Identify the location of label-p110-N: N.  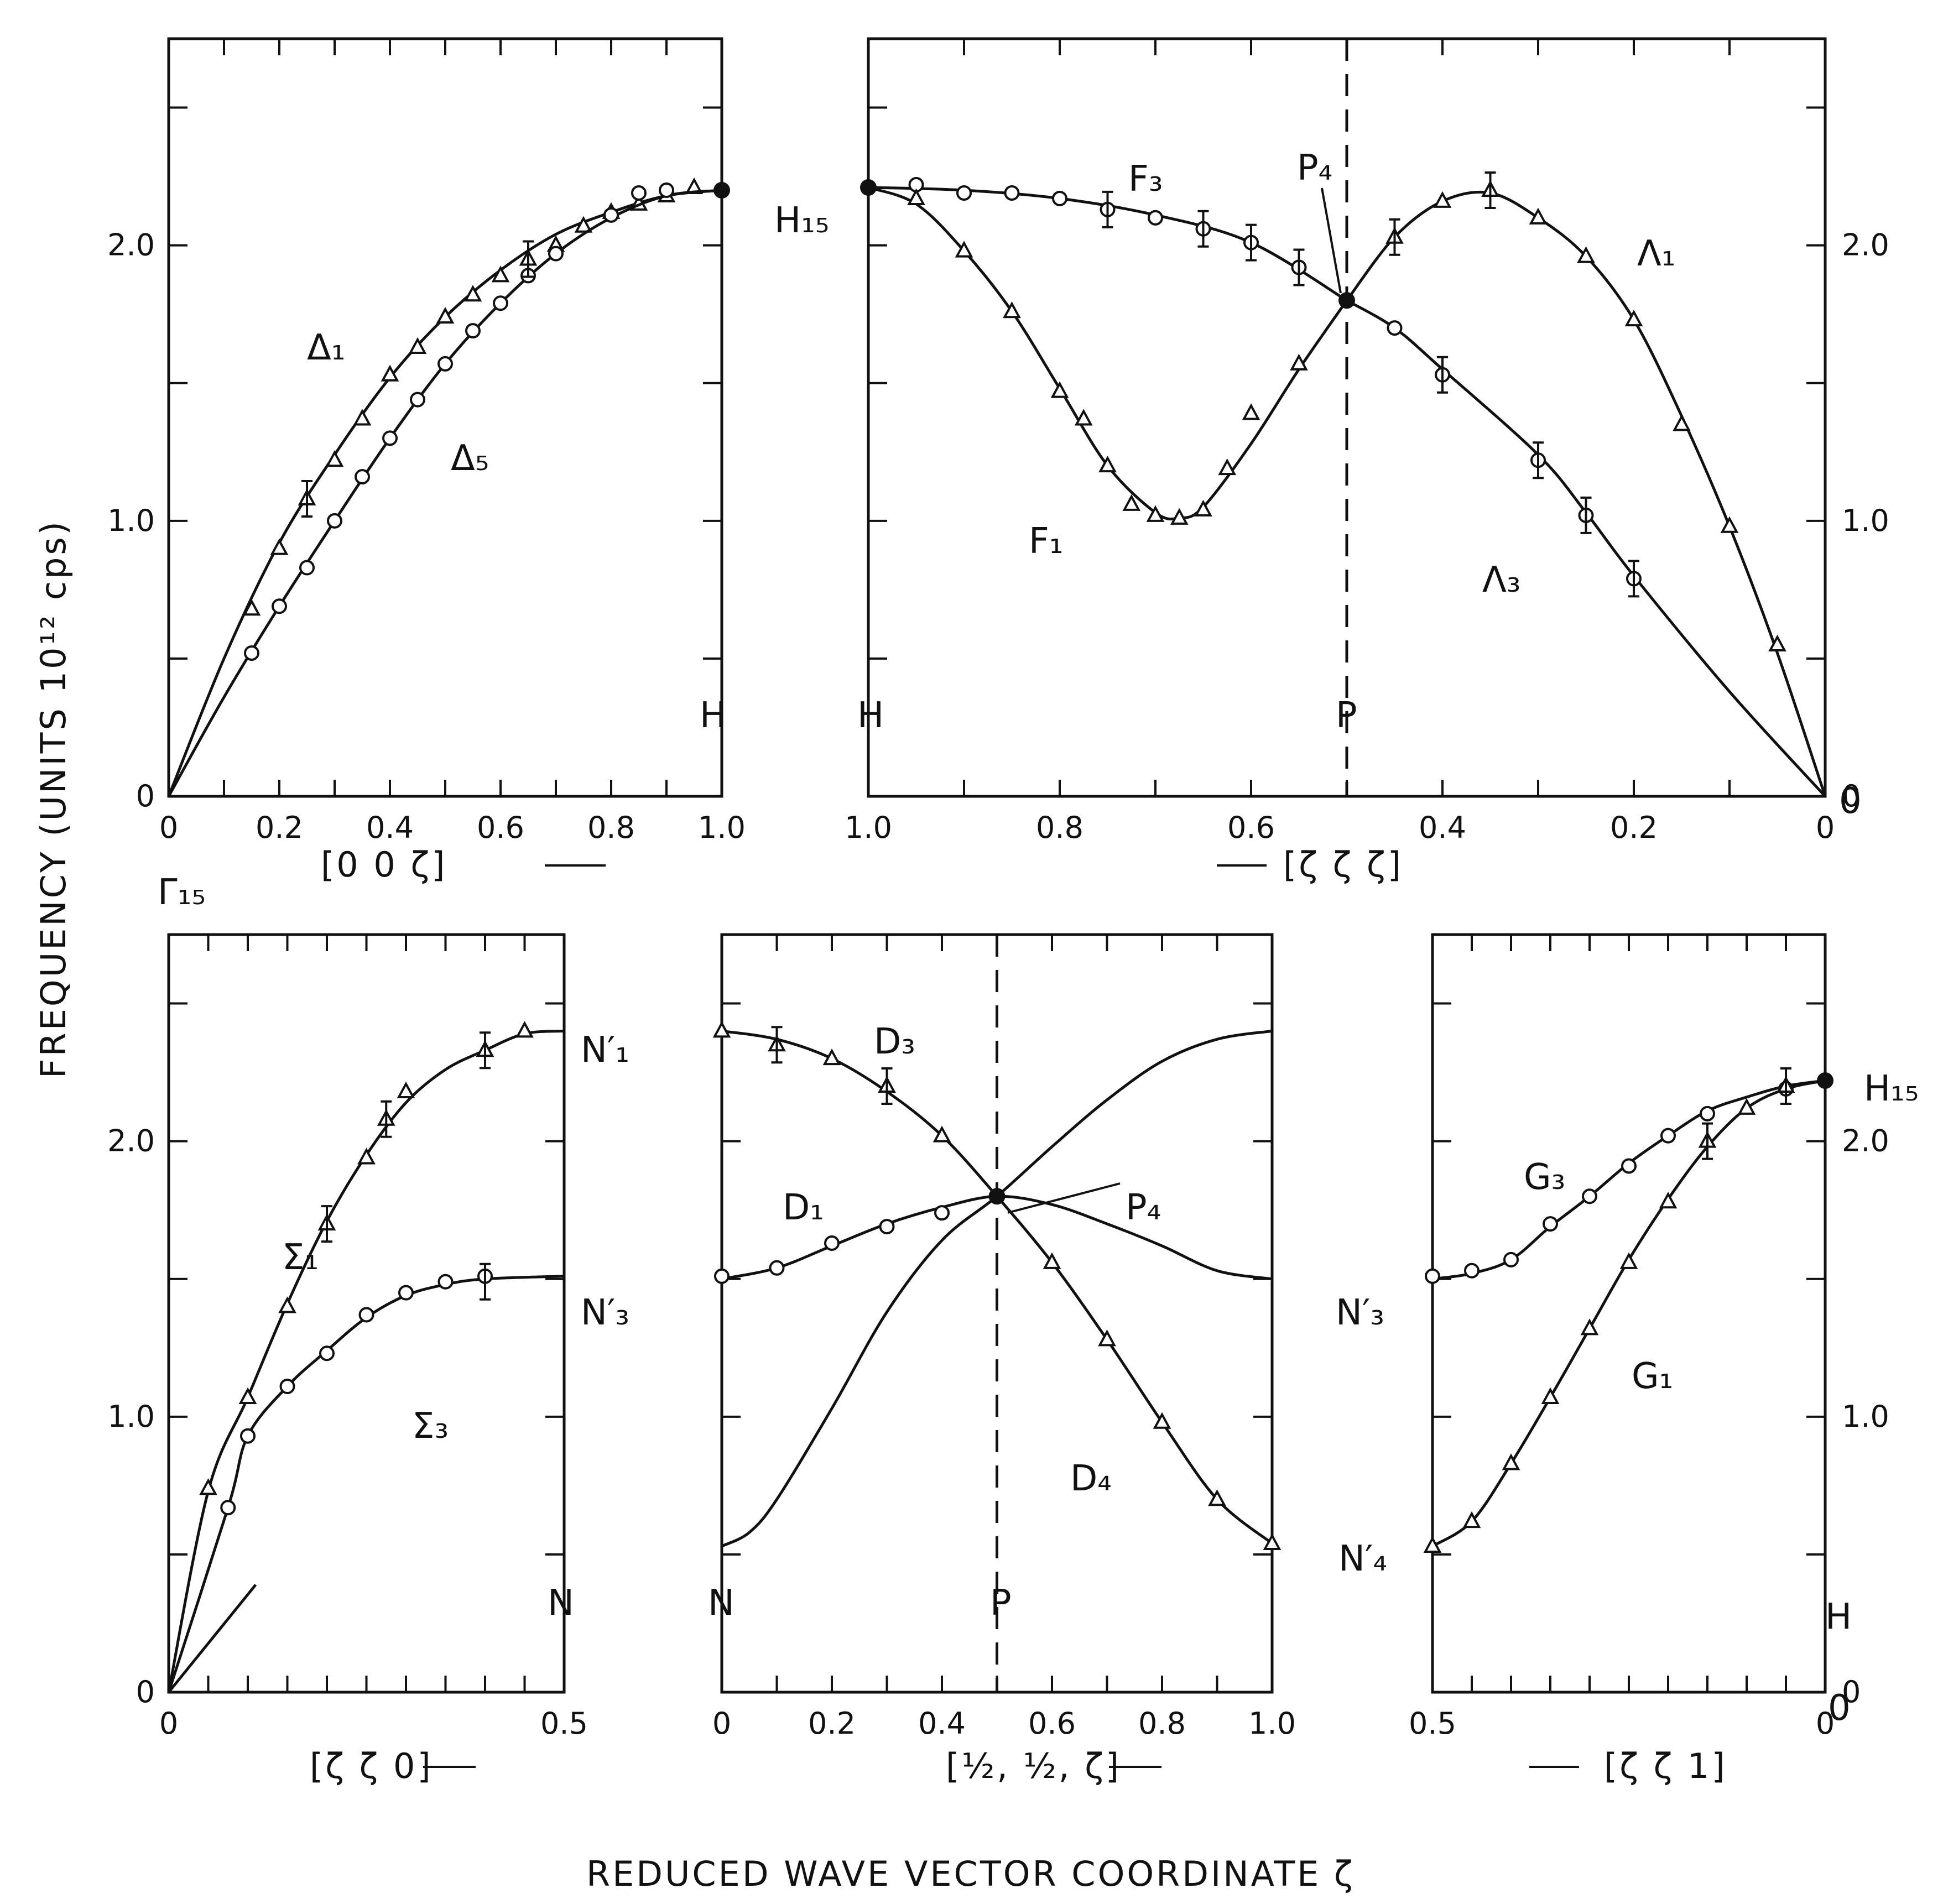
(561, 1603).